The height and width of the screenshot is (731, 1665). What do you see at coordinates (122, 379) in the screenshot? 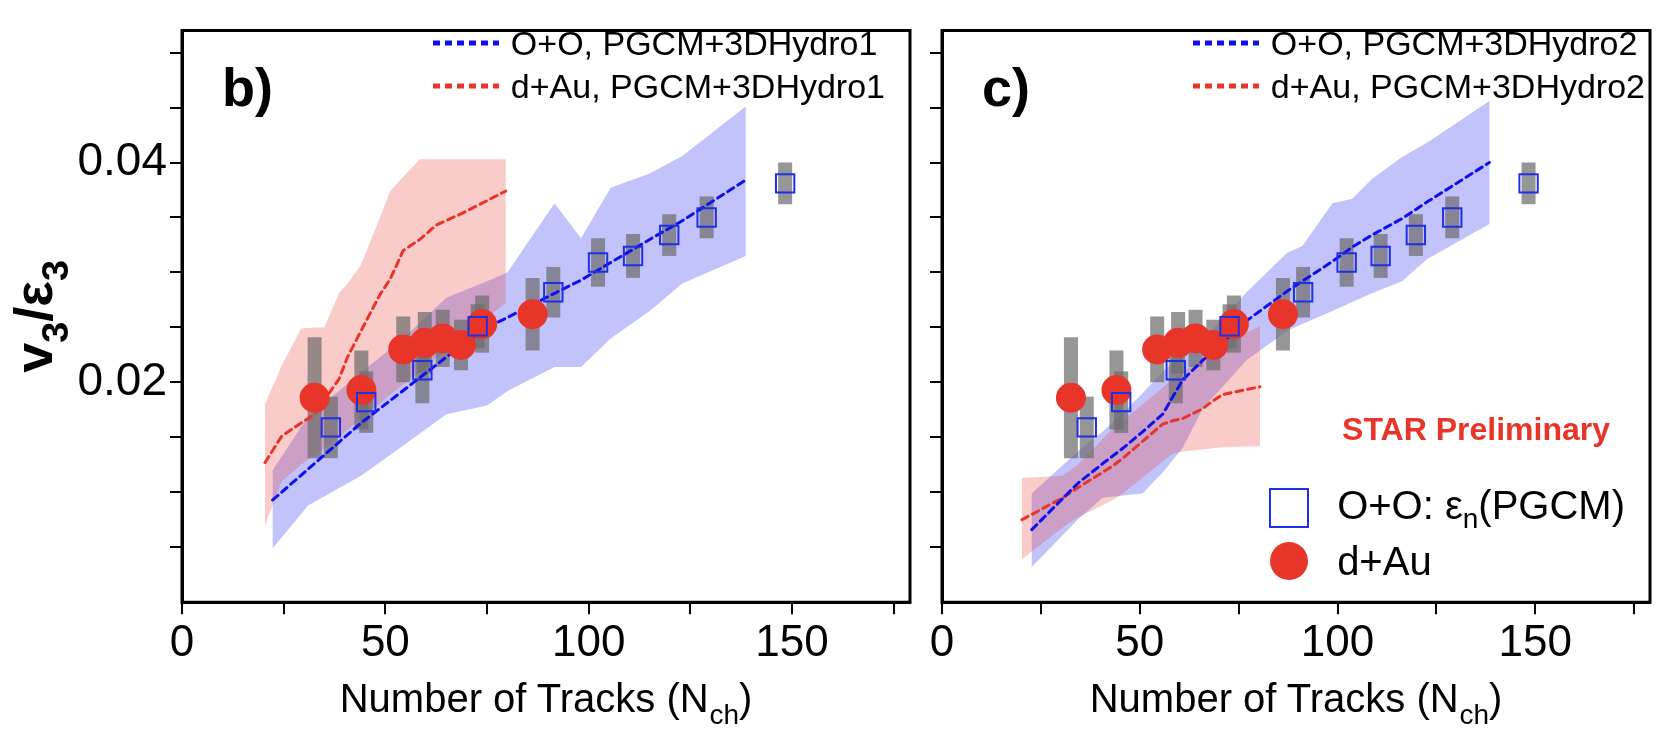
I see `y-tick-label: 0.02` at bounding box center [122, 379].